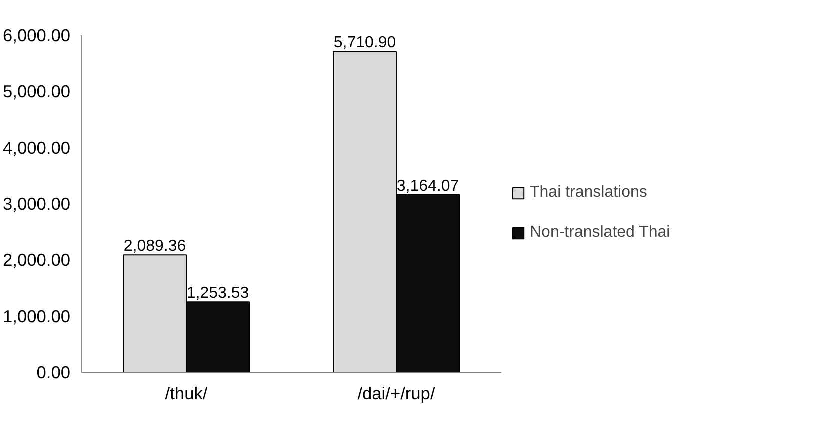  Describe the element at coordinates (218, 293) in the screenshot. I see `text: 1,253.53` at that location.